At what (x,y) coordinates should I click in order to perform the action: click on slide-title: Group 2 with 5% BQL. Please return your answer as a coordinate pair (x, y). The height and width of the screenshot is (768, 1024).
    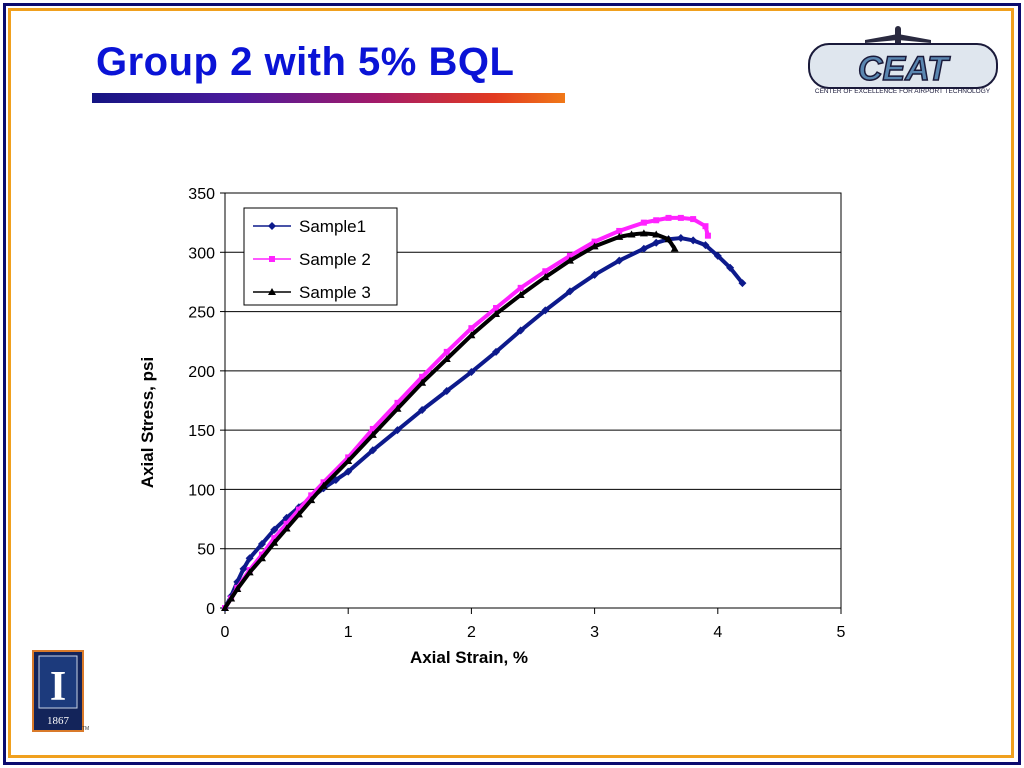
    Looking at the image, I should click on (305, 62).